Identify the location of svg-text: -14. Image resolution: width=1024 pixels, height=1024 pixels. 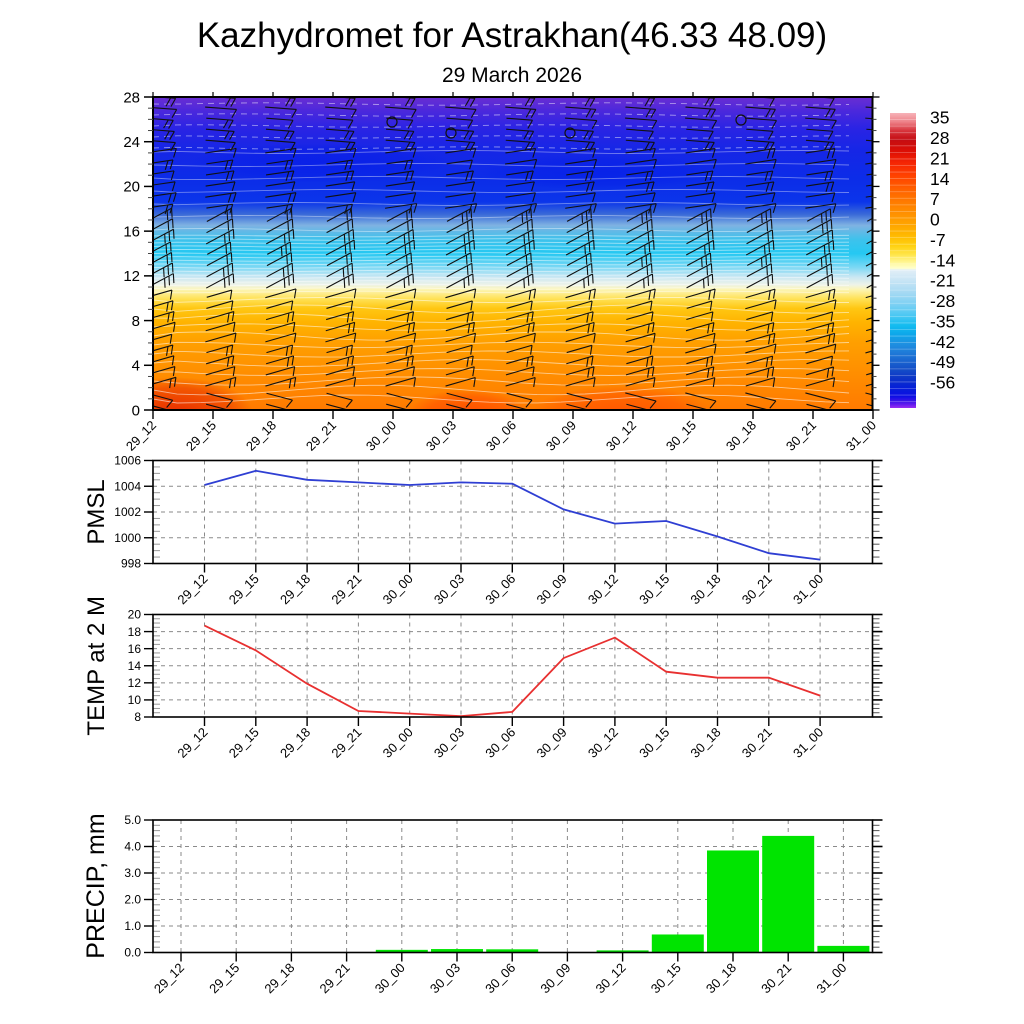
(943, 260).